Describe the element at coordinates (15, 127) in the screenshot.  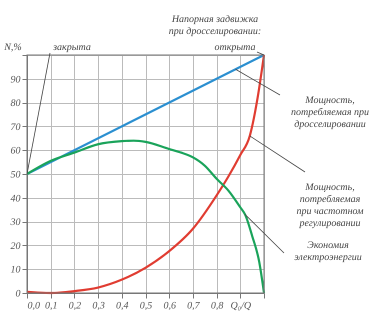
I see `y-tick-label: 70` at that location.